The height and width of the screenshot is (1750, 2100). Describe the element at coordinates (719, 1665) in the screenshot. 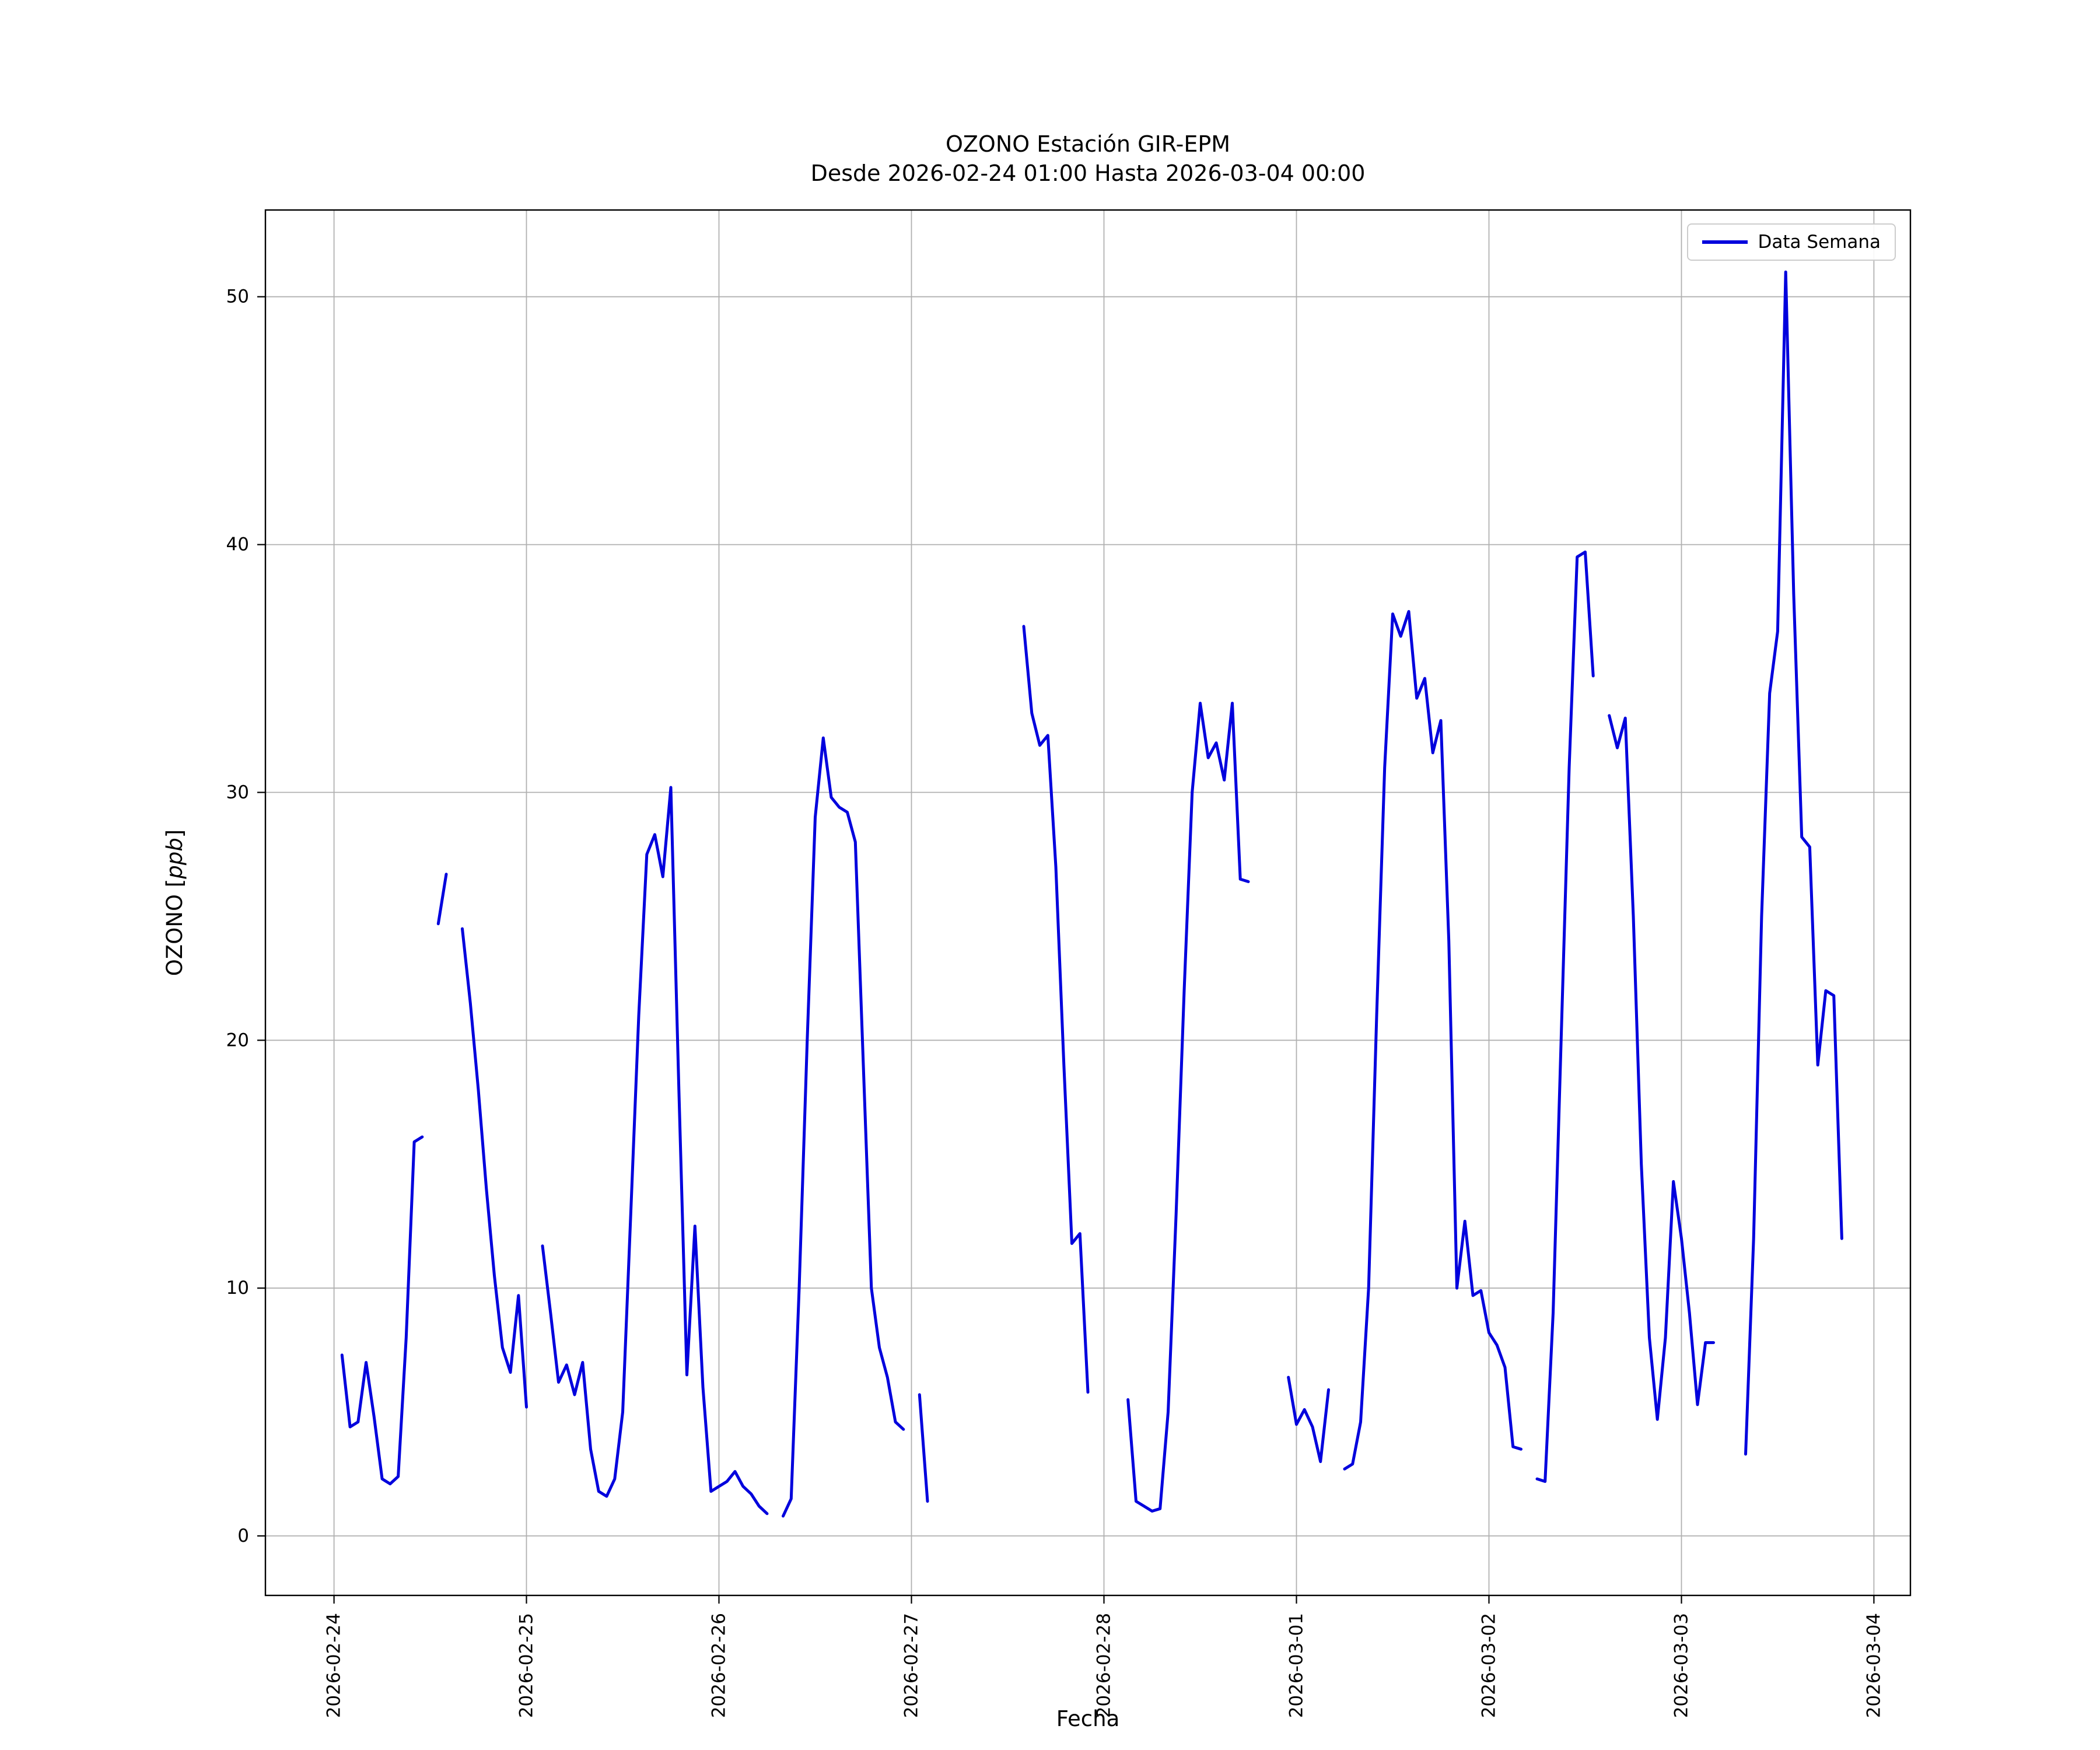

I see `svg-text: 2026-02-26` at that location.